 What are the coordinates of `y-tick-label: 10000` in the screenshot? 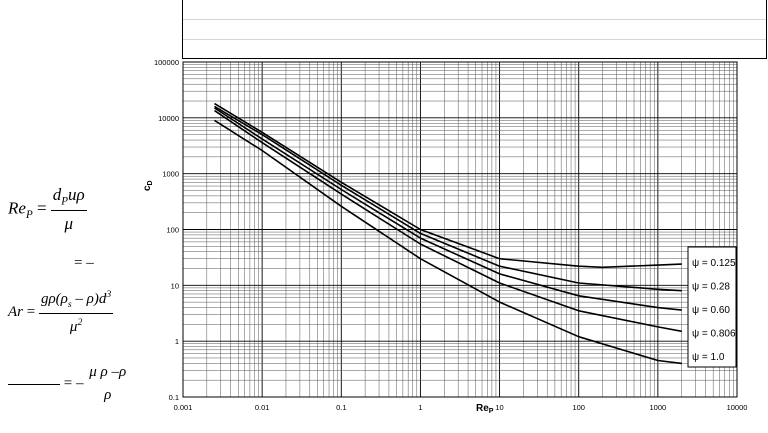 It's located at (168, 118).